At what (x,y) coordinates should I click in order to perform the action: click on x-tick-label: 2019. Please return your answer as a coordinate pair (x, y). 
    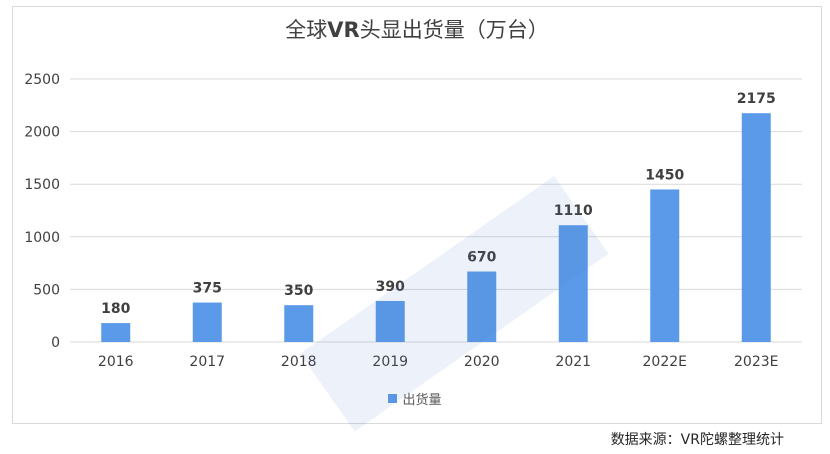
    Looking at the image, I should click on (390, 362).